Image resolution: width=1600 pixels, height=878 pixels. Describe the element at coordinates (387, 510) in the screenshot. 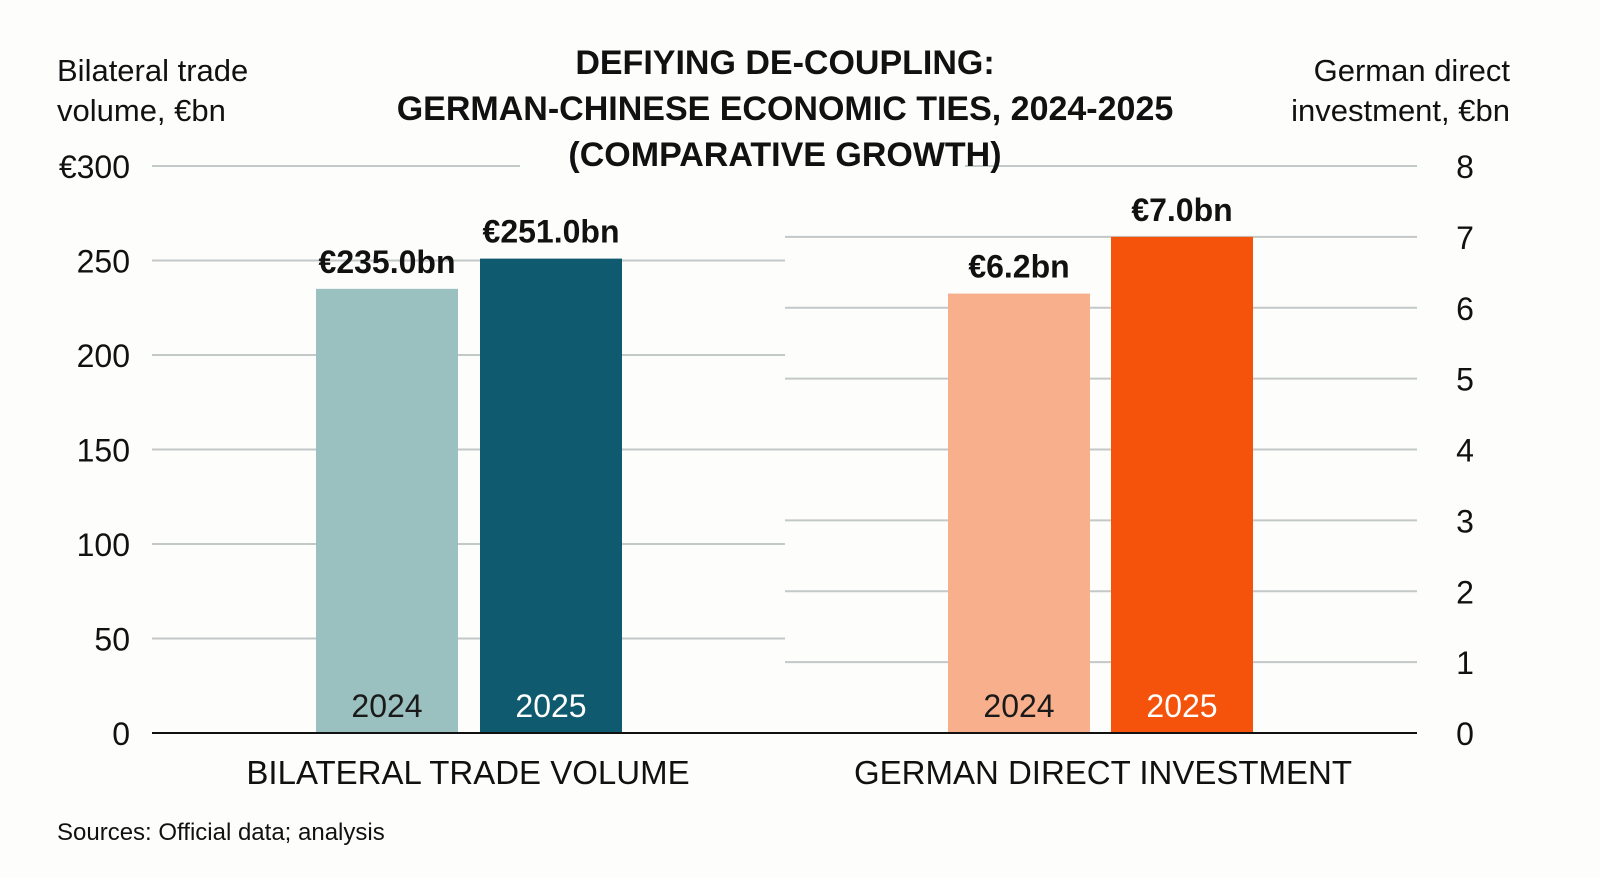

I see `bar-trade-2024` at that location.